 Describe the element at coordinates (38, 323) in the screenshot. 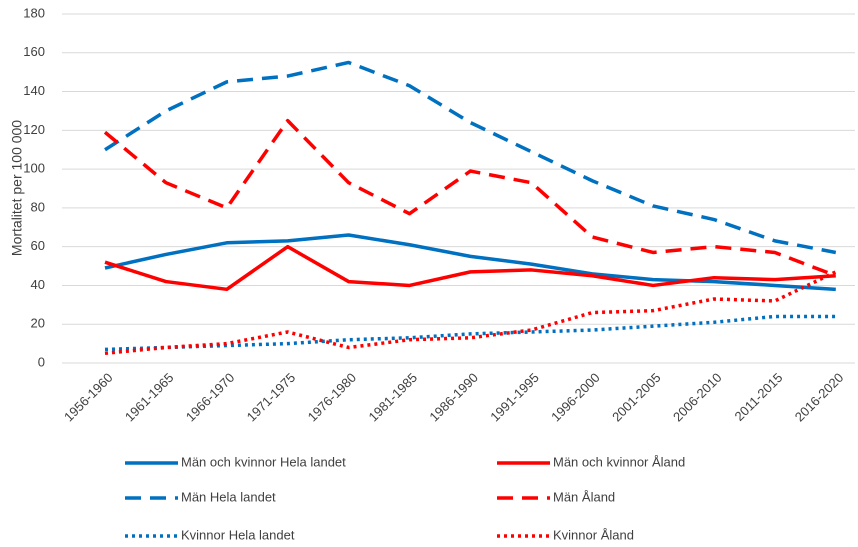

I see `y-tick-label: 20` at that location.